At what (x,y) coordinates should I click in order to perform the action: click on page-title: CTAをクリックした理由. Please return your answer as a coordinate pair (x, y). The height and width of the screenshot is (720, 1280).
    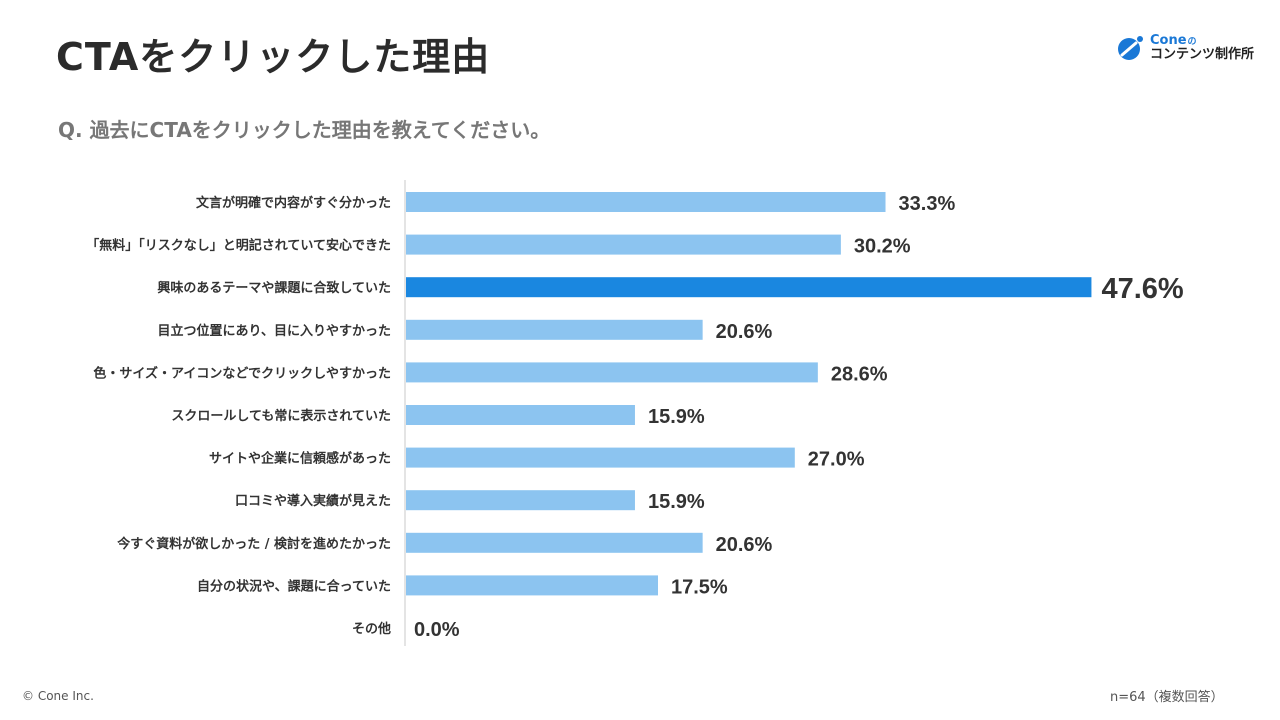
    Looking at the image, I should click on (273, 57).